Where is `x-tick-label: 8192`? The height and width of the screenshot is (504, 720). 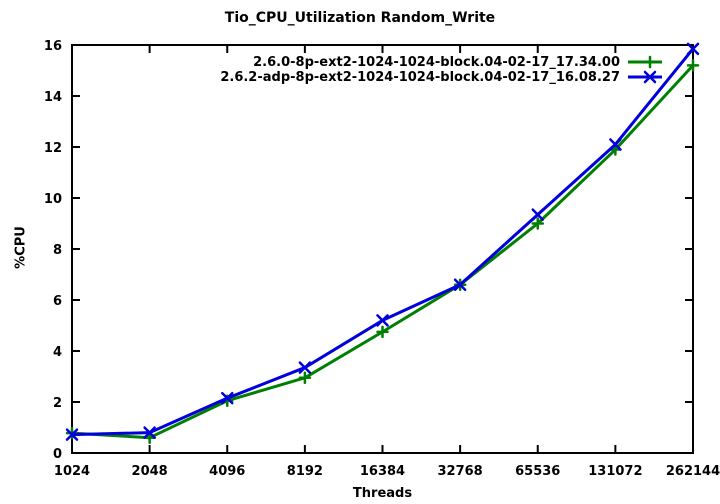
x-tick-label: 8192 is located at coordinates (305, 471).